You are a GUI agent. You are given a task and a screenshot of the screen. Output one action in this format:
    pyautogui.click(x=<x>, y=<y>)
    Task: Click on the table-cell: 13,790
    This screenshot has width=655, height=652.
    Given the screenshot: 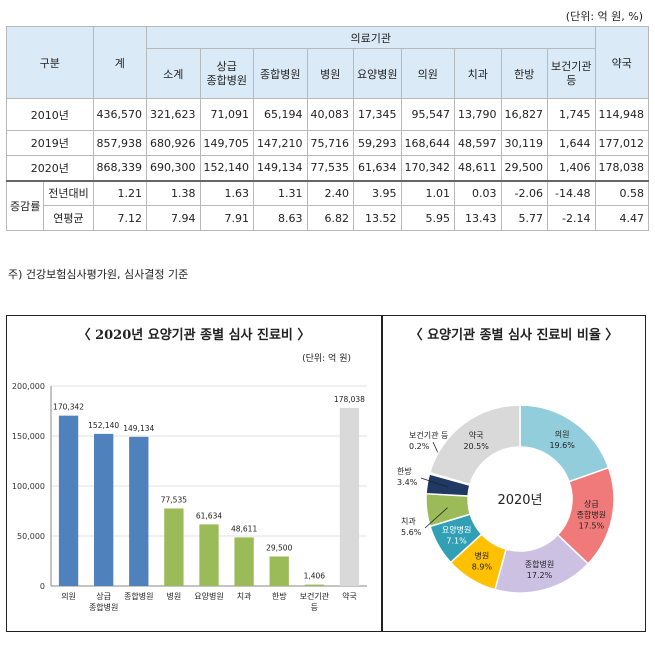 What is the action you would take?
    pyautogui.click(x=478, y=114)
    